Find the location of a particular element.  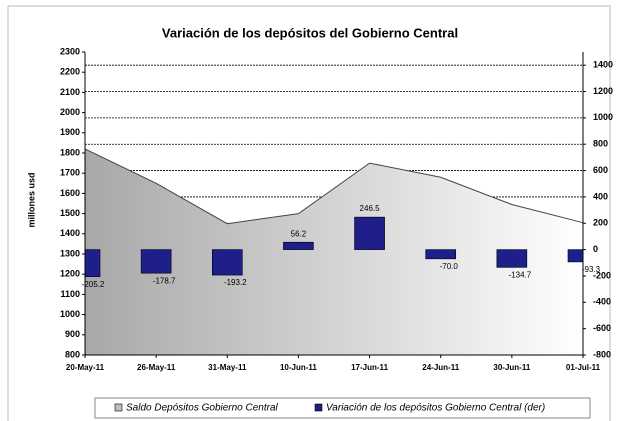

x-tick-label: 10-Jun-11 is located at coordinates (298, 367).